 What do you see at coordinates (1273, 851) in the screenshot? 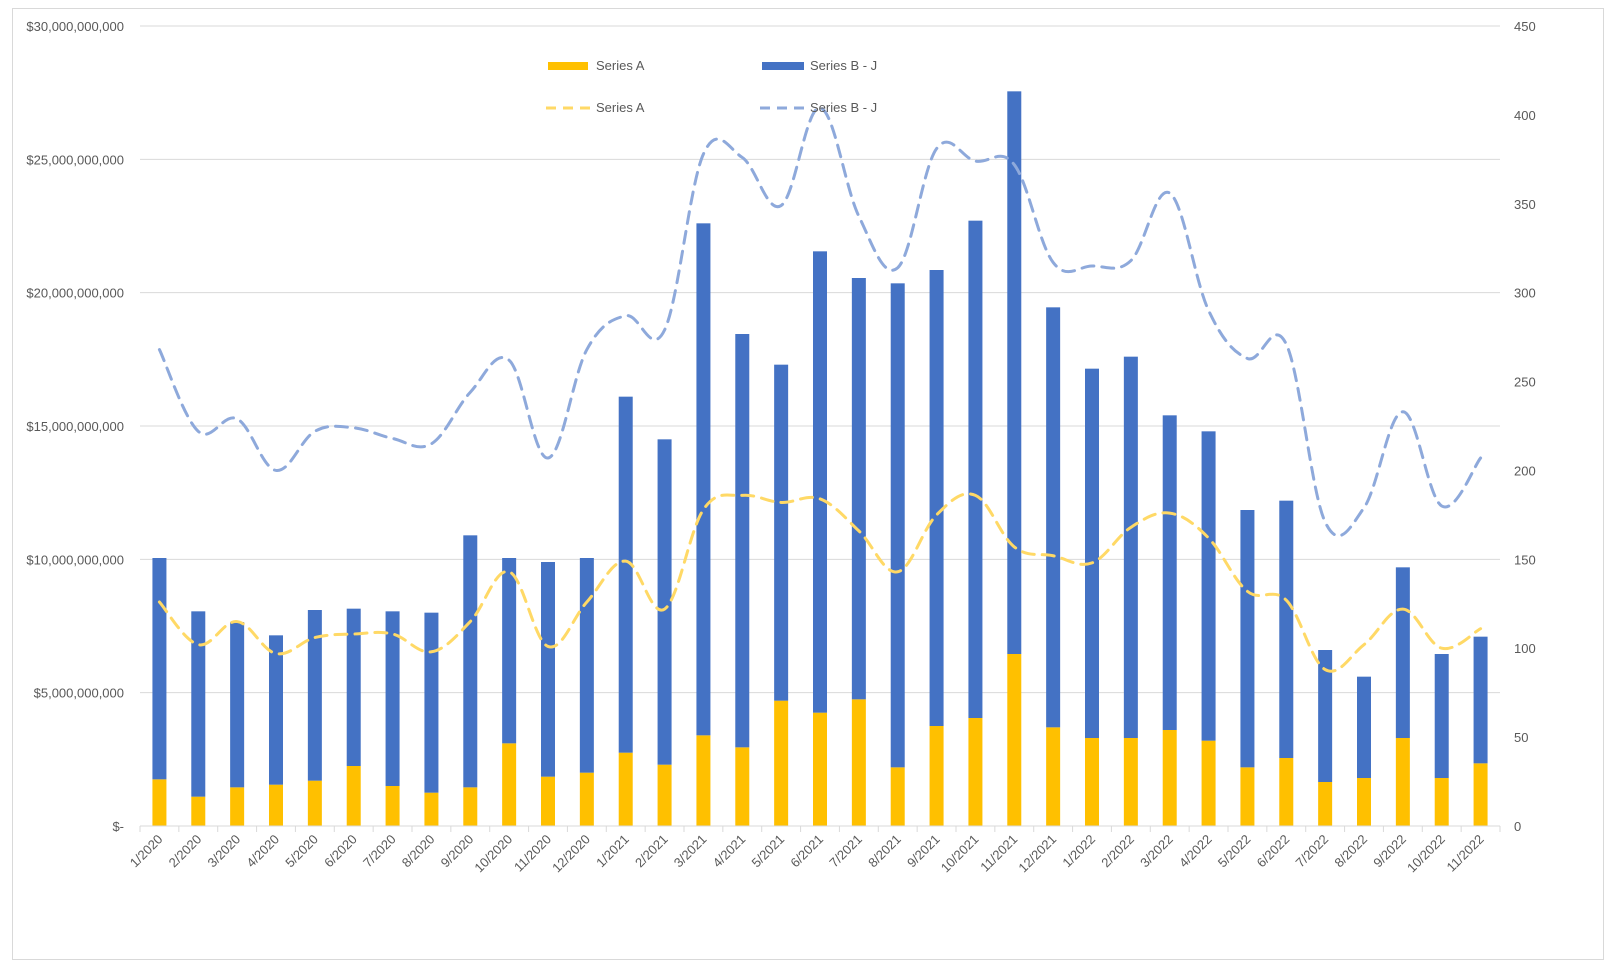
I see `x-tick-label: 6/2022` at bounding box center [1273, 851].